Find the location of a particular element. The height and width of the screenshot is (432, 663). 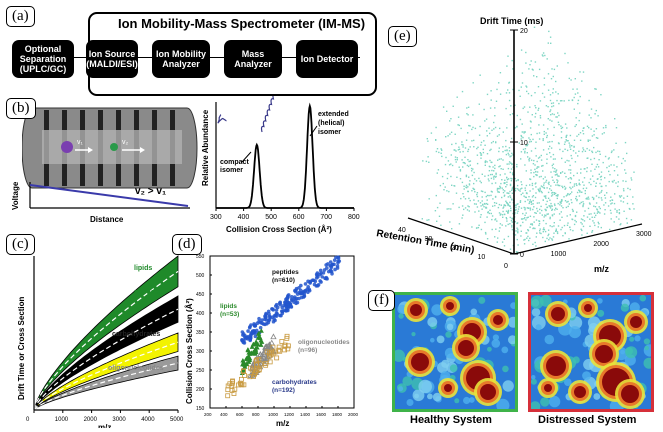

y-axis-label: Drift Time or Cross Section is located at coordinates (21, 348).